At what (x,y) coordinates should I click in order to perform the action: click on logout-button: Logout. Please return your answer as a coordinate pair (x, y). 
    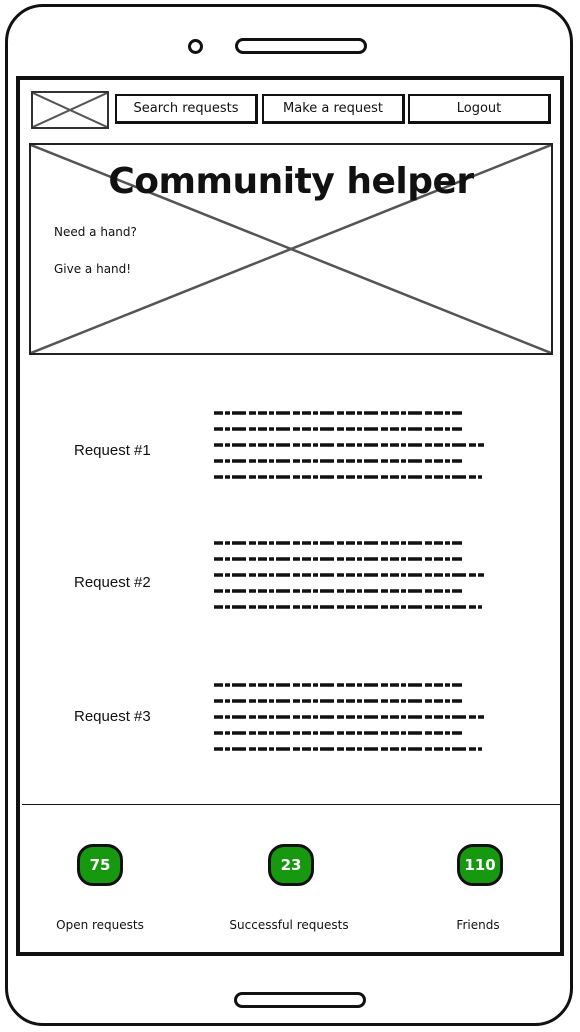
    Looking at the image, I should click on (479, 109).